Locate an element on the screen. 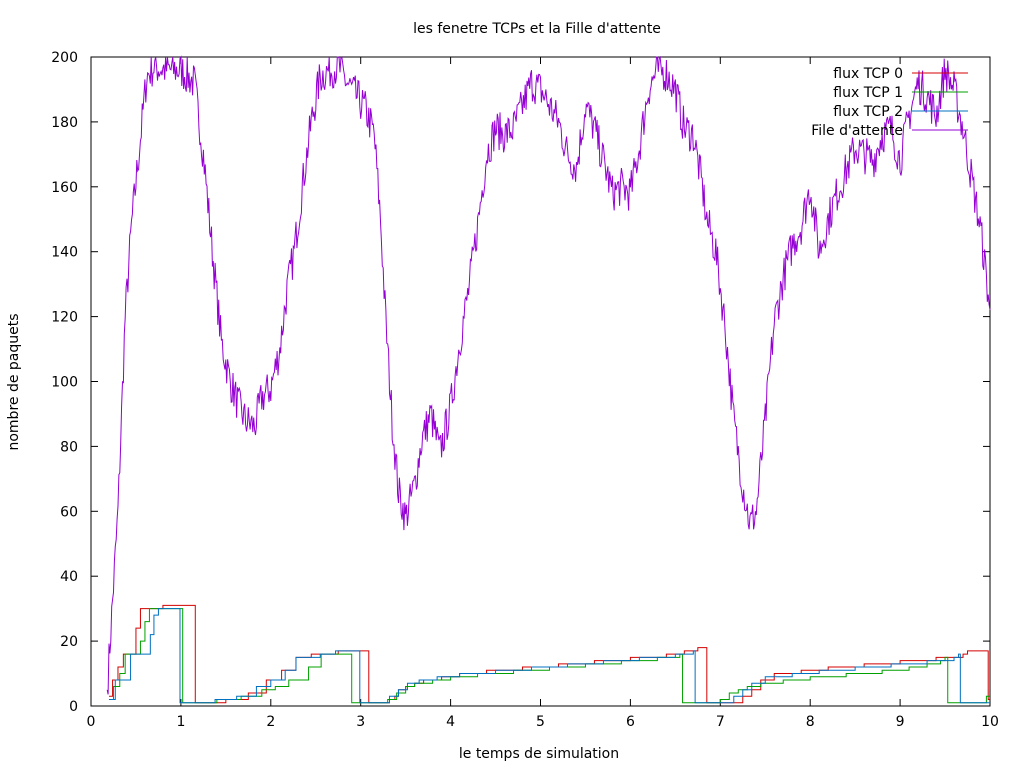 Image resolution: width=1024 pixels, height=768 pixels. x-tick-label: 1 is located at coordinates (180, 722).